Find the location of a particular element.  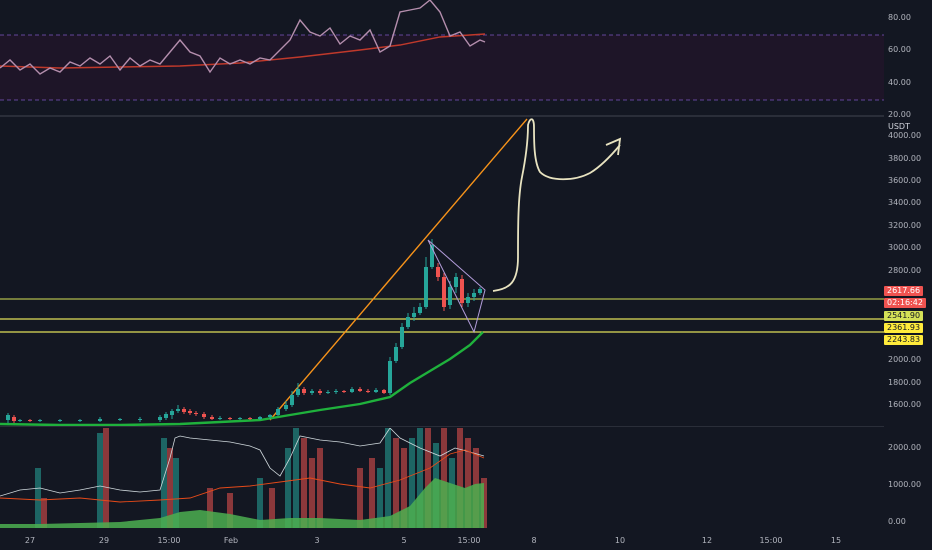

level-tag: 2361.93 is located at coordinates (904, 328).